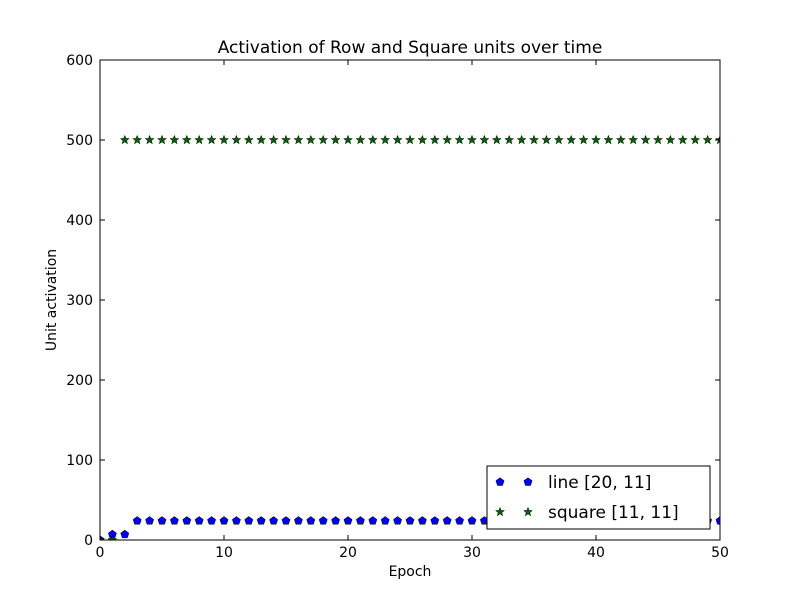  Describe the element at coordinates (88, 541) in the screenshot. I see `y-tick-label: 0` at that location.